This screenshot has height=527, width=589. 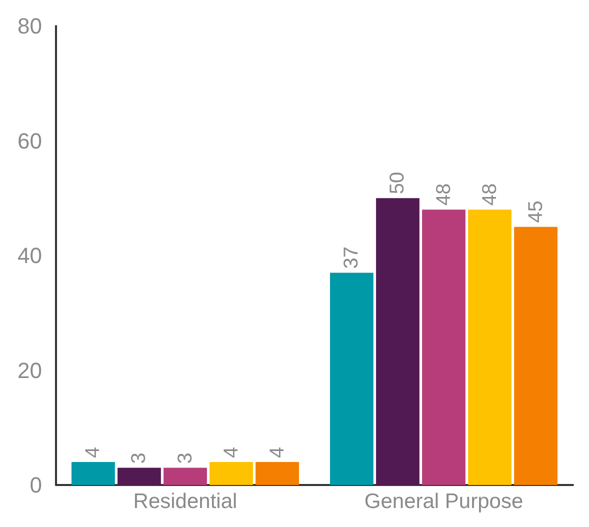 I want to click on data-label: 45, so click(x=535, y=211).